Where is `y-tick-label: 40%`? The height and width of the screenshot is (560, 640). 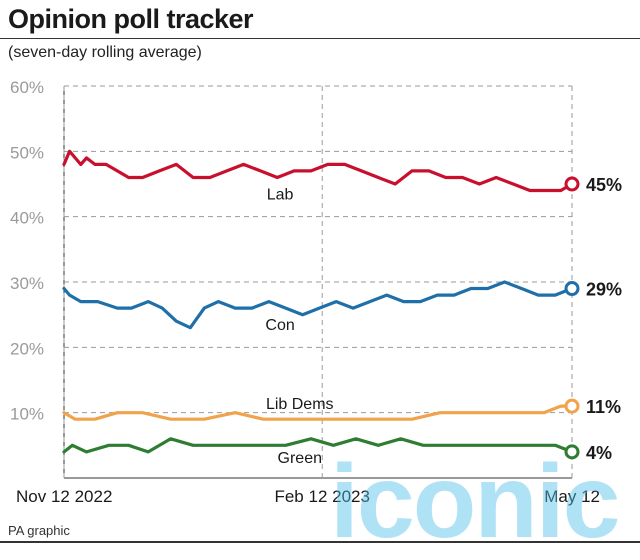 y-tick-label: 40% is located at coordinates (27, 218).